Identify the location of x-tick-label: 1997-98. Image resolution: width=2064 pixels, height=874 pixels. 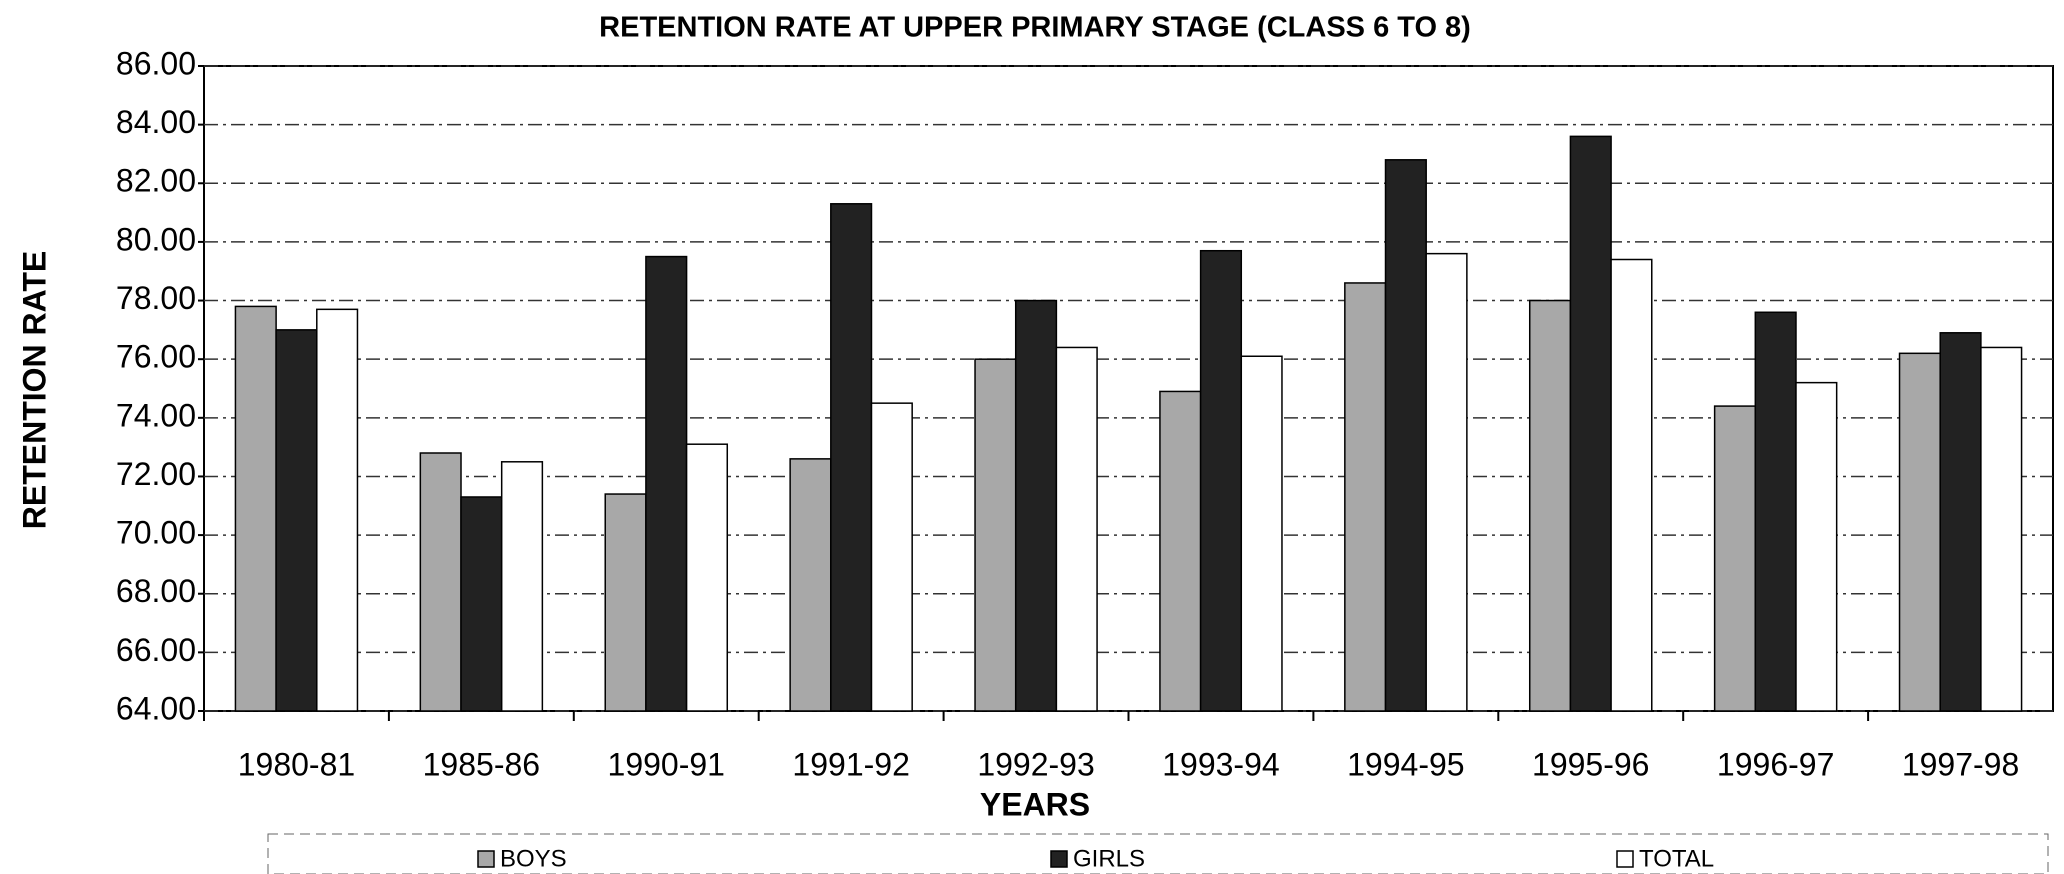
(1960, 764).